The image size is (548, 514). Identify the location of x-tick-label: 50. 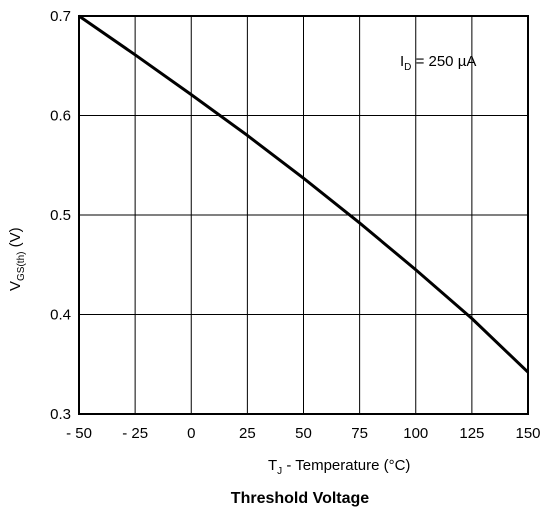
(303, 433).